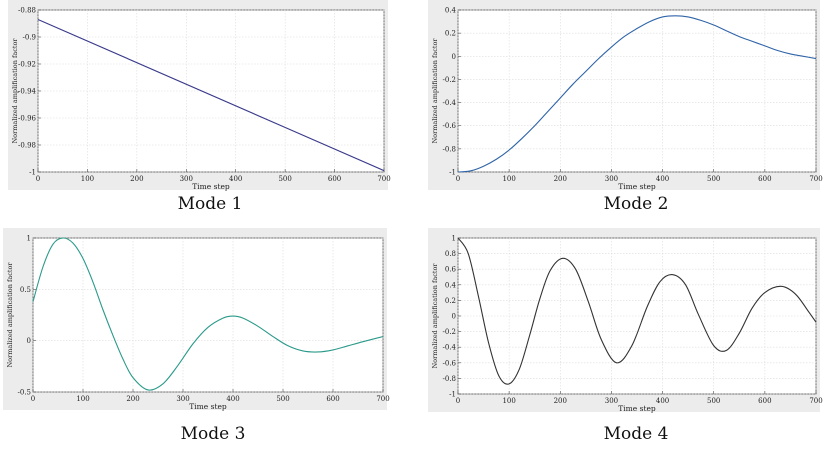  What do you see at coordinates (27, 119) in the screenshot?
I see `y-tick-label: -0.96` at bounding box center [27, 119].